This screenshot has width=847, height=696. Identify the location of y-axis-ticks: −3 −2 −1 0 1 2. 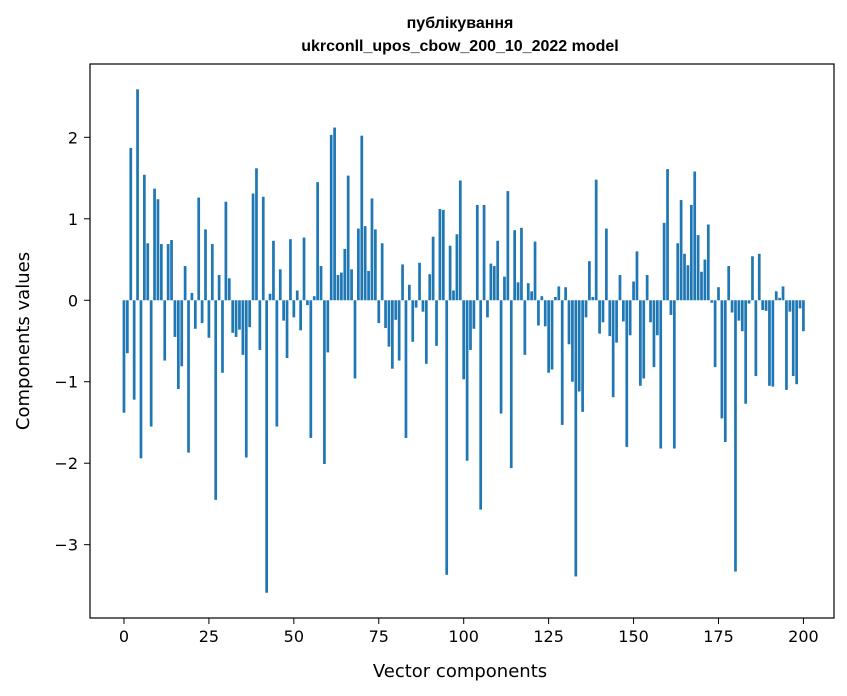
(72, 341).